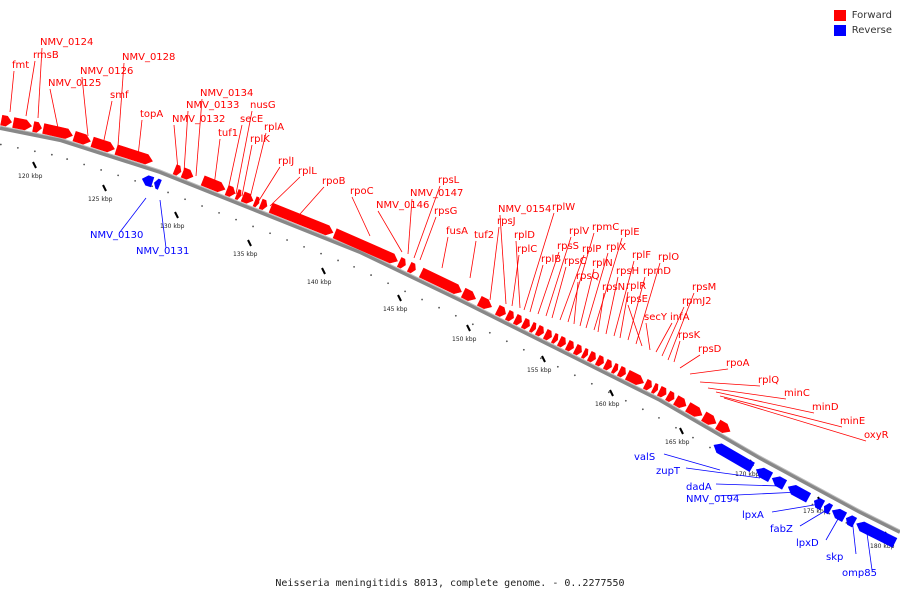 Image resolution: width=900 pixels, height=600 pixels. I want to click on gene-label-forward: rpsL, so click(449, 180).